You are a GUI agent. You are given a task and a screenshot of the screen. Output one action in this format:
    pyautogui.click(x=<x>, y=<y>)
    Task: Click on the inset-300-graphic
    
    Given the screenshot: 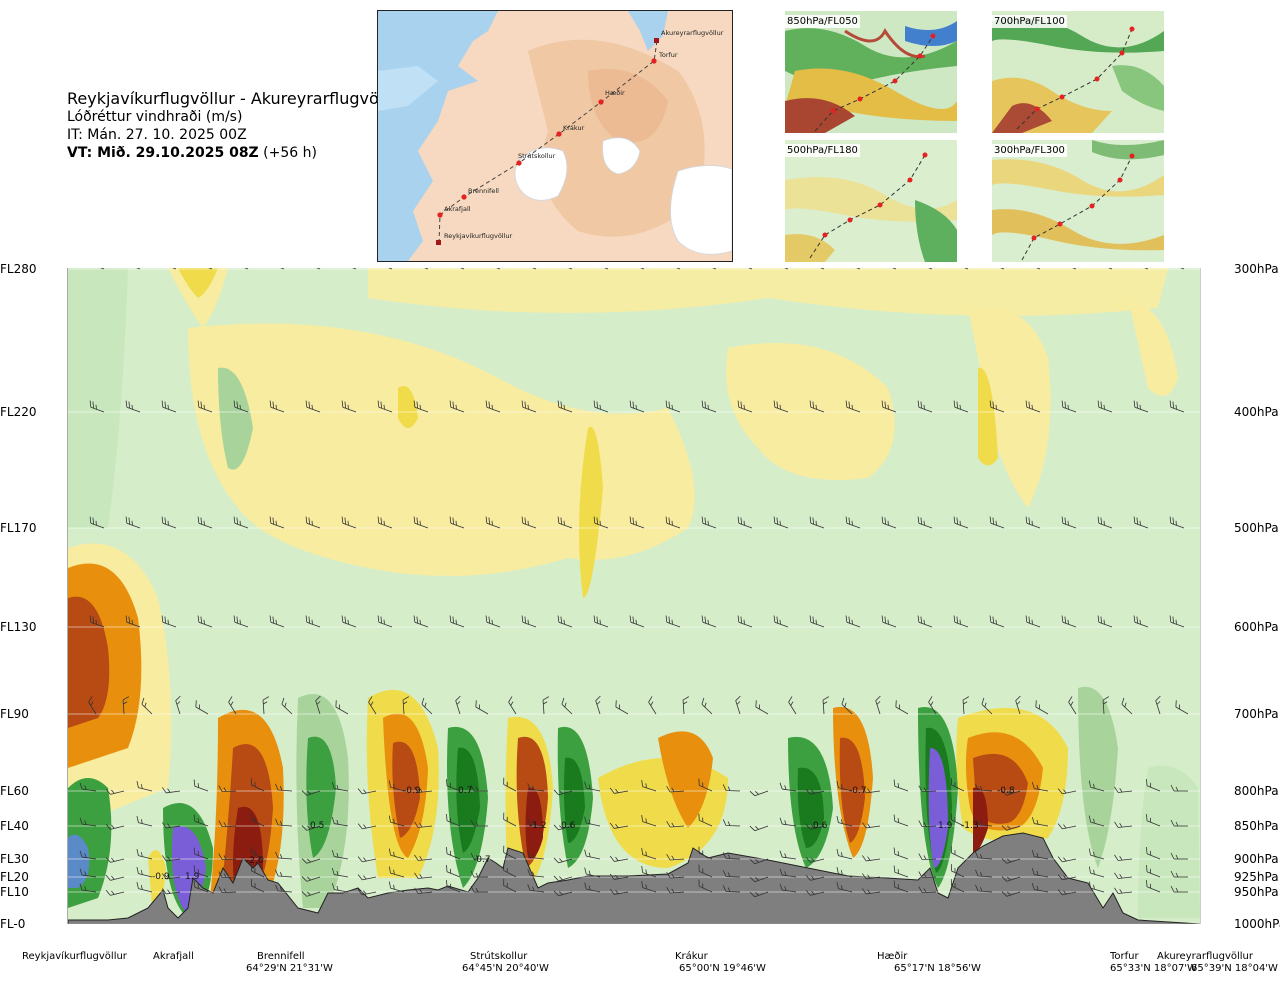 What is the action you would take?
    pyautogui.click(x=1078, y=201)
    